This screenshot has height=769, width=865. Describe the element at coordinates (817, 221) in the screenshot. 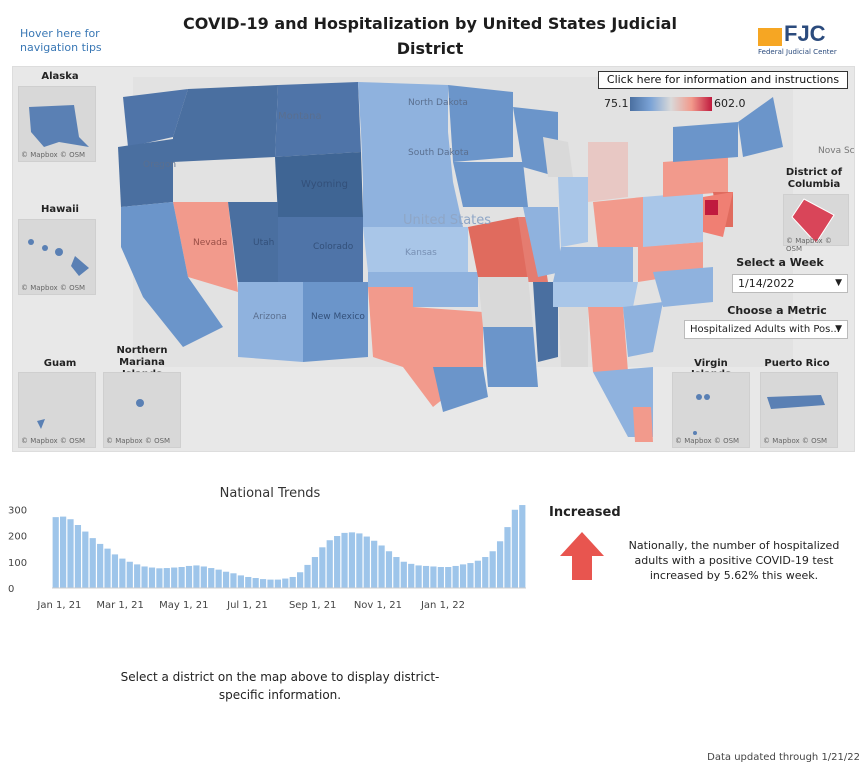

I see `dc-shape` at that location.